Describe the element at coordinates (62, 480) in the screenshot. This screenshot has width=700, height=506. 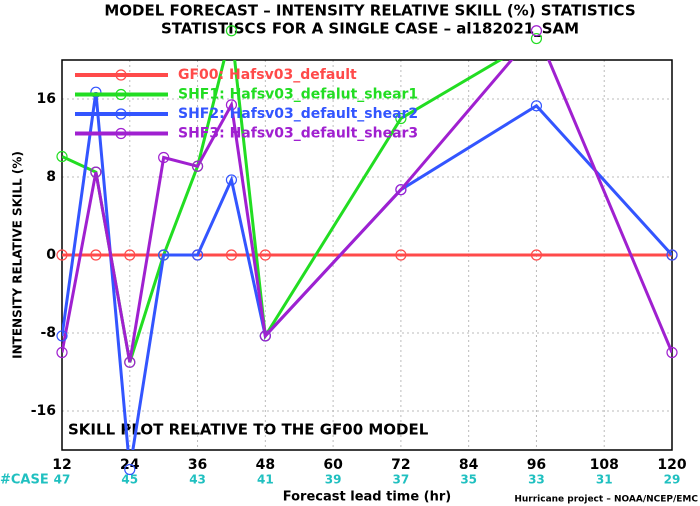
I see `case-count: 47` at that location.